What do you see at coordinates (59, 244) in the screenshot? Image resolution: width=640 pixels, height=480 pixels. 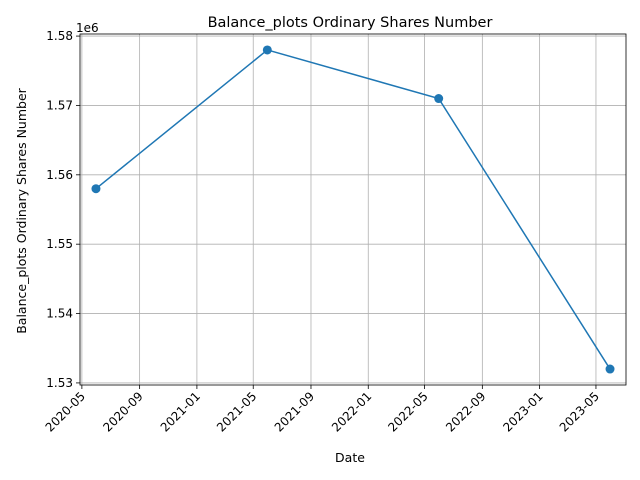 I see `y-tick-label: 1.55` at bounding box center [59, 244].